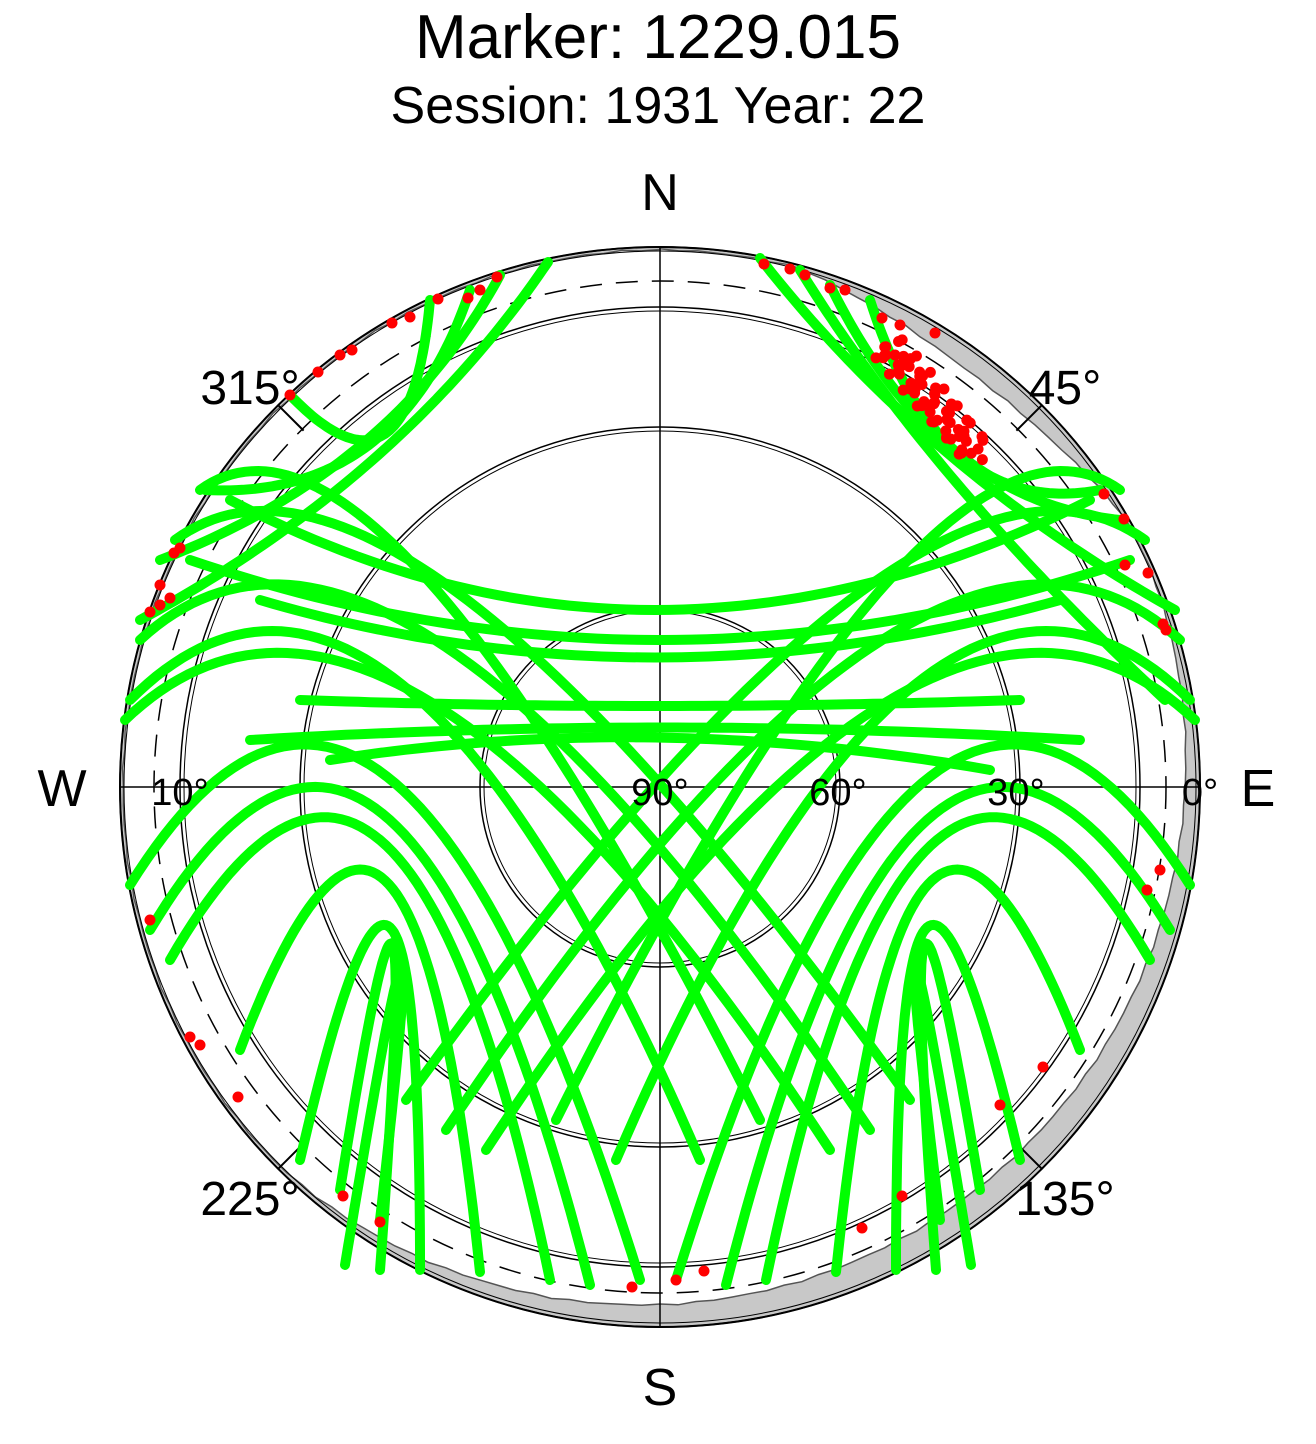 The image size is (1316, 1444). Describe the element at coordinates (61, 789) in the screenshot. I see `west-label: W` at that location.